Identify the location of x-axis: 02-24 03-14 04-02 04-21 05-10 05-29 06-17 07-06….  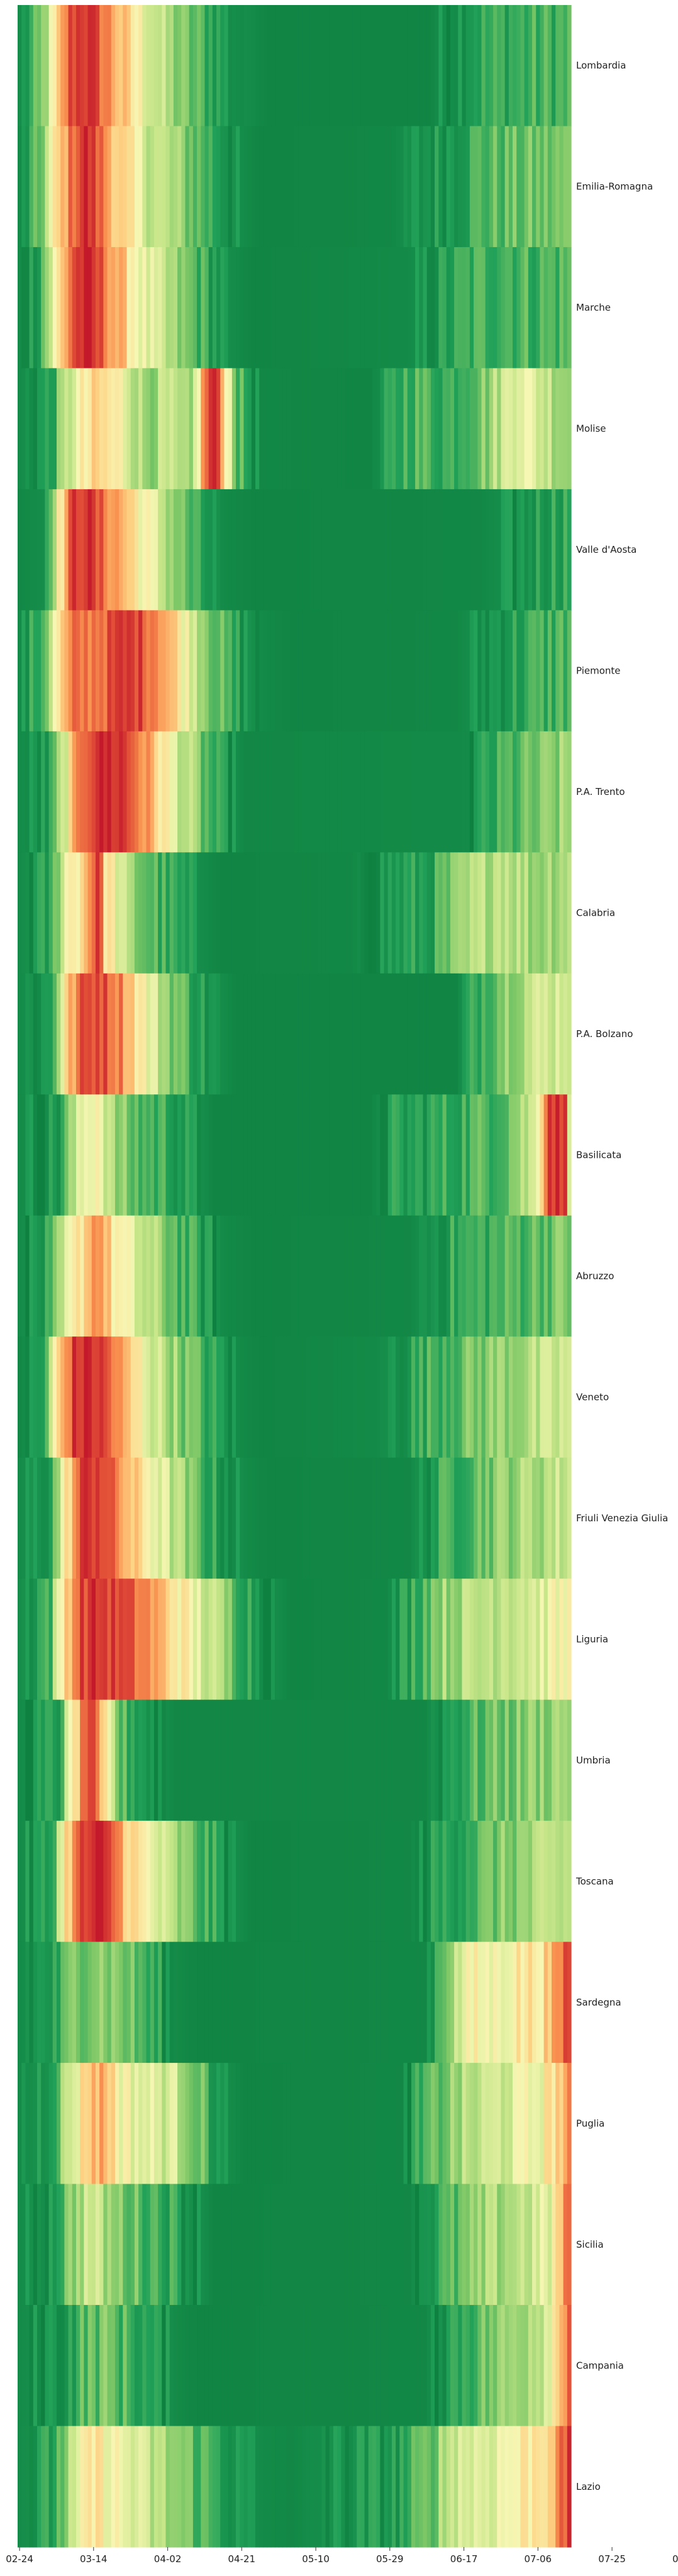
(342, 2556).